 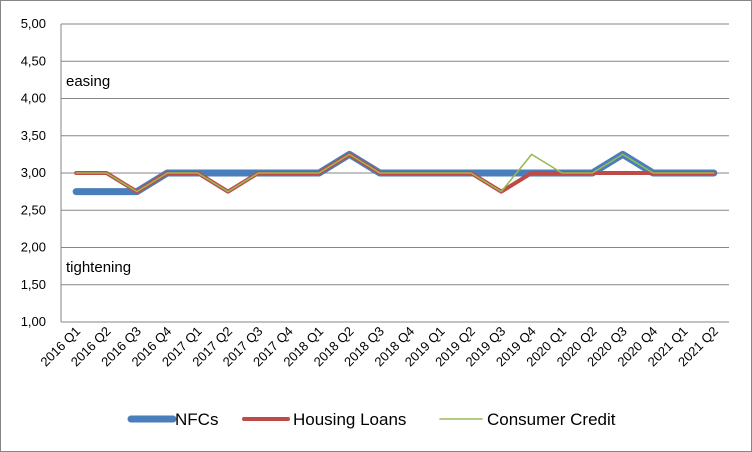 What do you see at coordinates (349, 419) in the screenshot?
I see `legend-label: Housing Loans` at bounding box center [349, 419].